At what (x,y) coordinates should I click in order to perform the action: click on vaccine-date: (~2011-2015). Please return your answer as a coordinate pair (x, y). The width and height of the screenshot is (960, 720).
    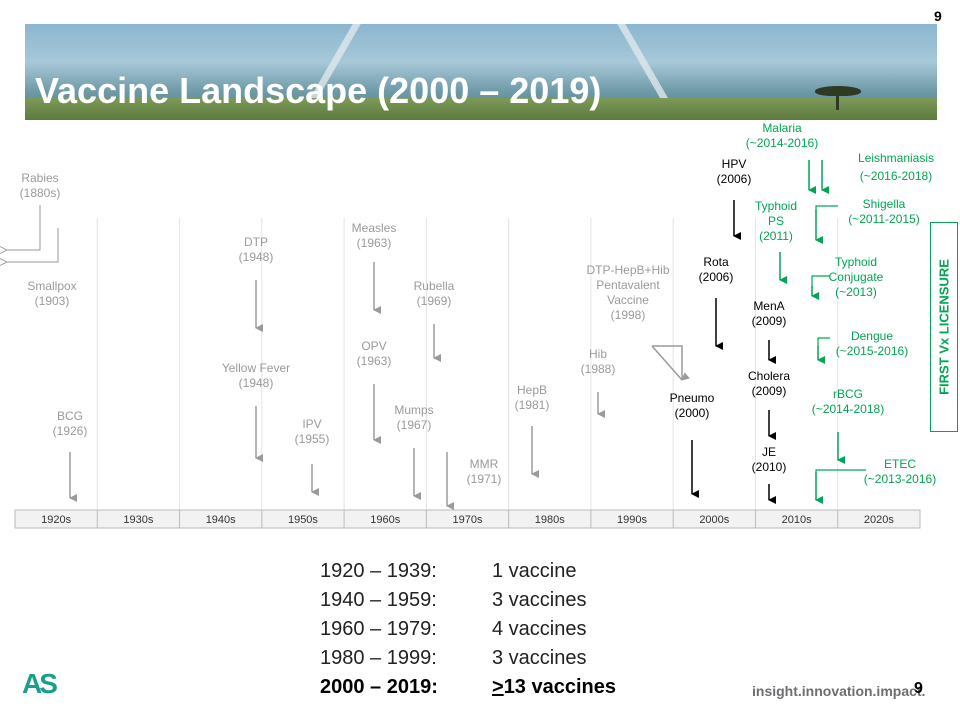
    Looking at the image, I should click on (884, 219).